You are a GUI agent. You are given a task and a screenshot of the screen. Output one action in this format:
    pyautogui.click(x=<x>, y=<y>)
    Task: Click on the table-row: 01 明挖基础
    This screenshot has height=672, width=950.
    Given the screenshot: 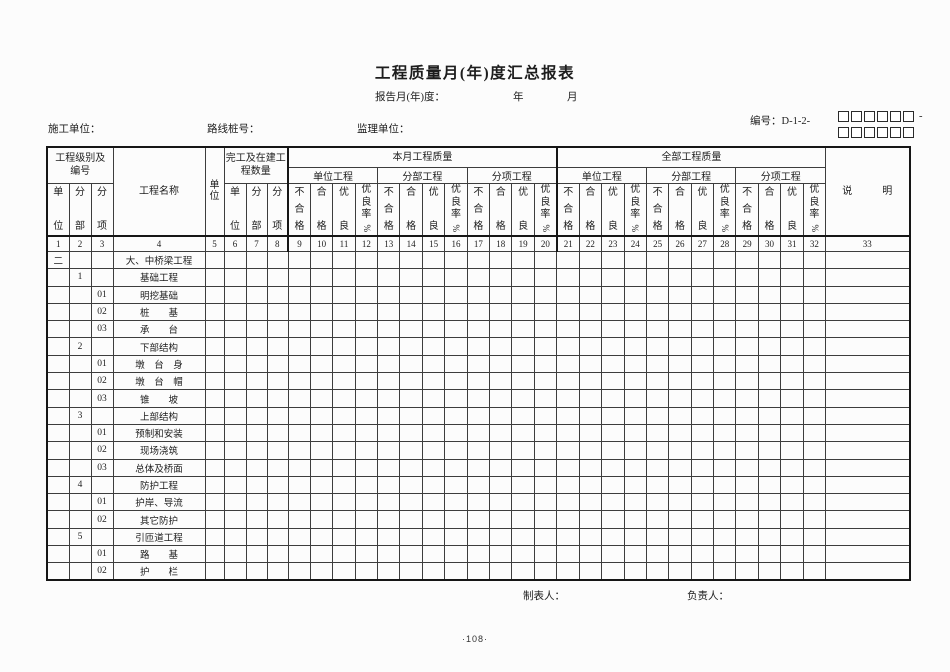 What is the action you would take?
    pyautogui.click(x=478, y=294)
    